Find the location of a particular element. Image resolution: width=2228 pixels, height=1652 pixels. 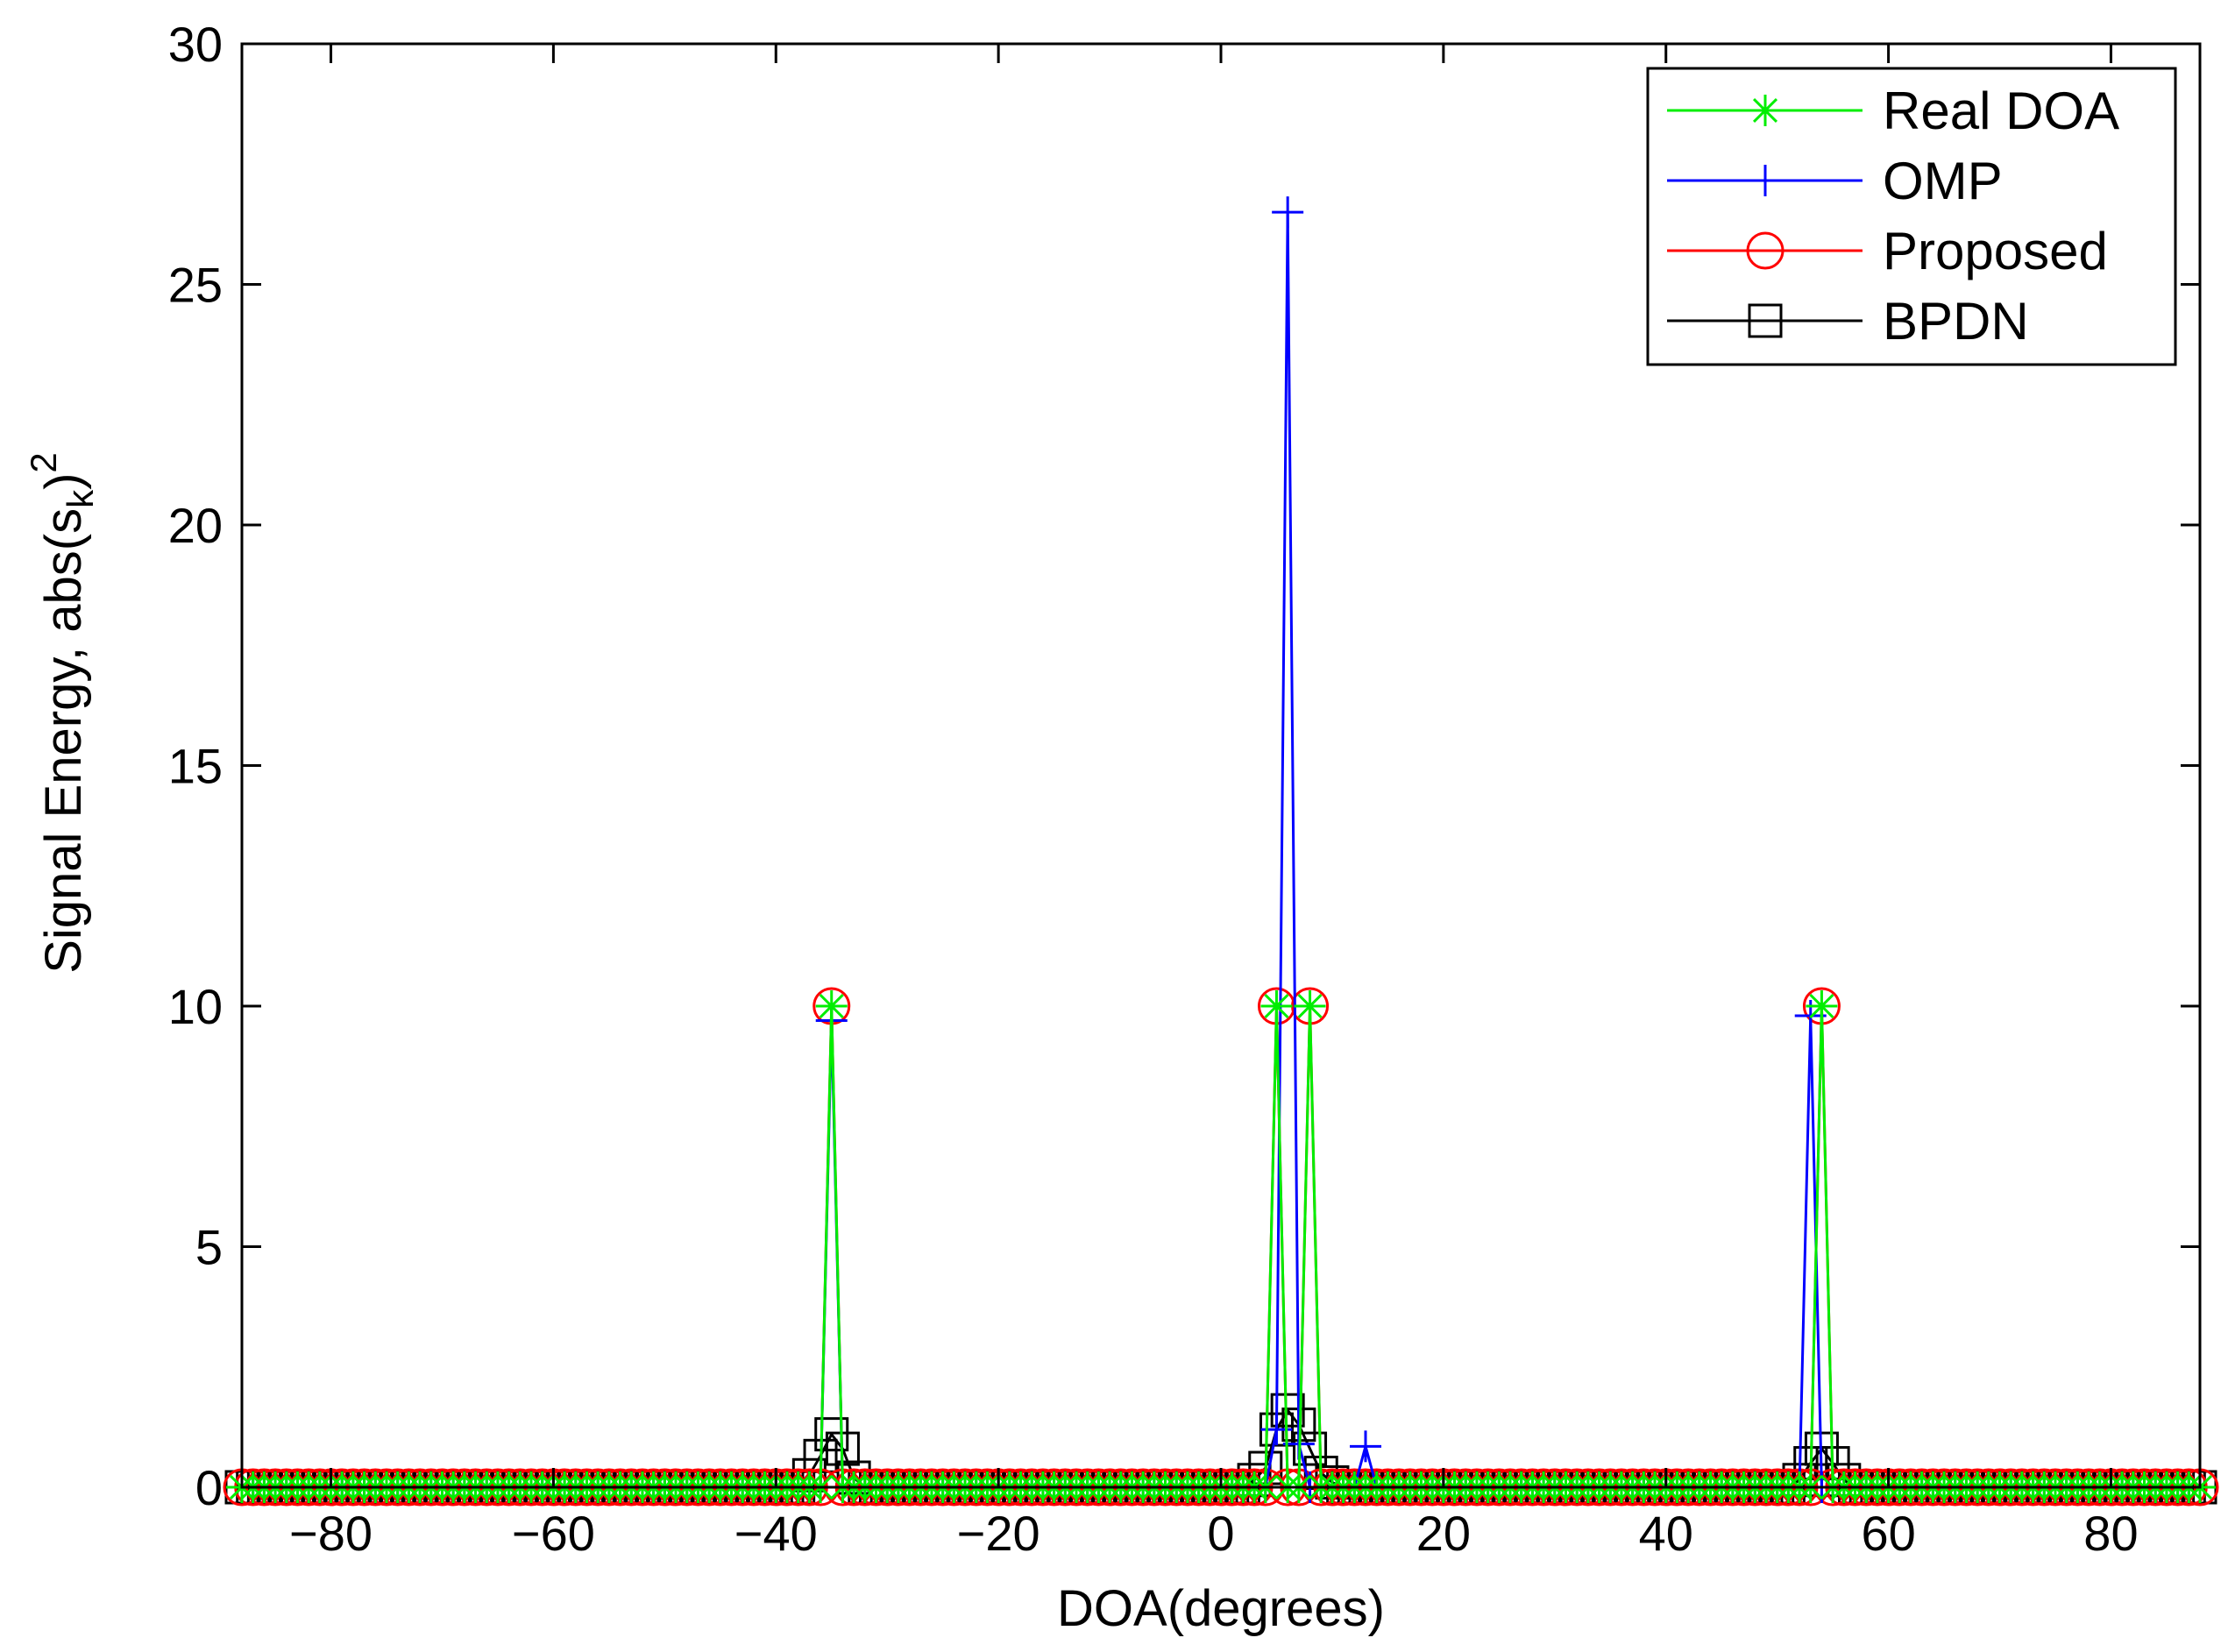

legend-label: Proposed is located at coordinates (1995, 251).